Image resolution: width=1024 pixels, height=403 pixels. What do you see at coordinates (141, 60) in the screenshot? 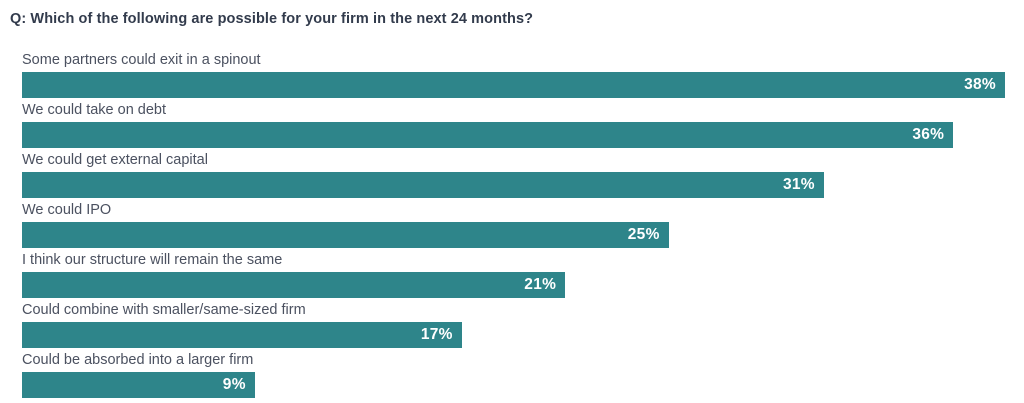
I see `bar-category-label: Some partners could exit in a spinout` at bounding box center [141, 60].